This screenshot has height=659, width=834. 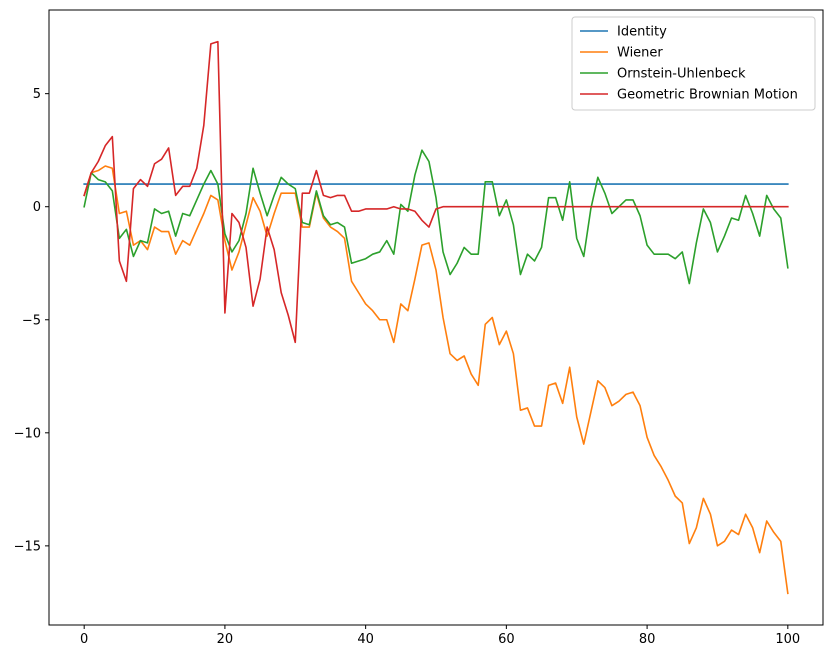 I want to click on x-tick-label: 60, so click(x=506, y=639).